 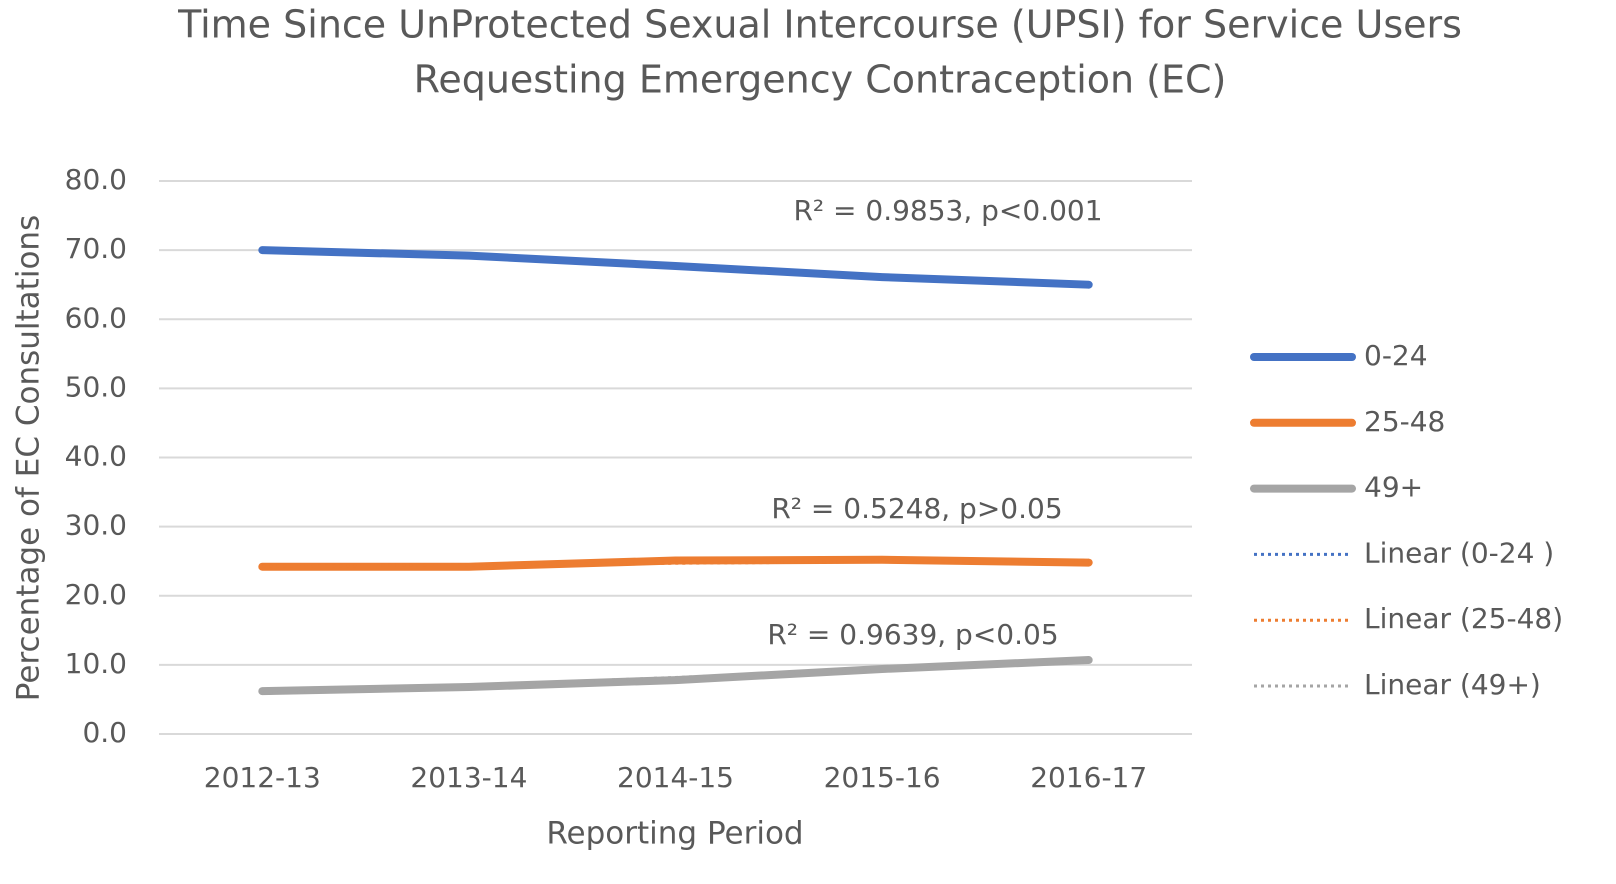 What do you see at coordinates (675, 777) in the screenshot?
I see `x-tick-label: 2014-15` at bounding box center [675, 777].